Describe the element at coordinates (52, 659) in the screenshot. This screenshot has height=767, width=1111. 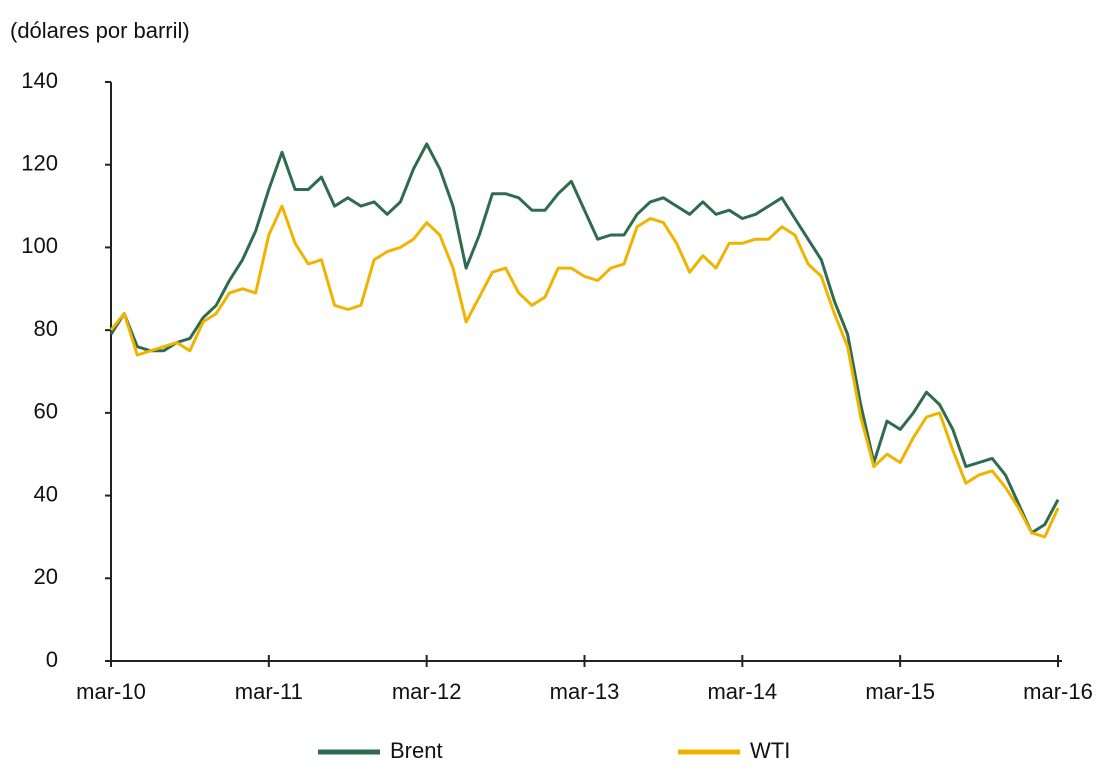
I see `y-tick-label: 0` at that location.